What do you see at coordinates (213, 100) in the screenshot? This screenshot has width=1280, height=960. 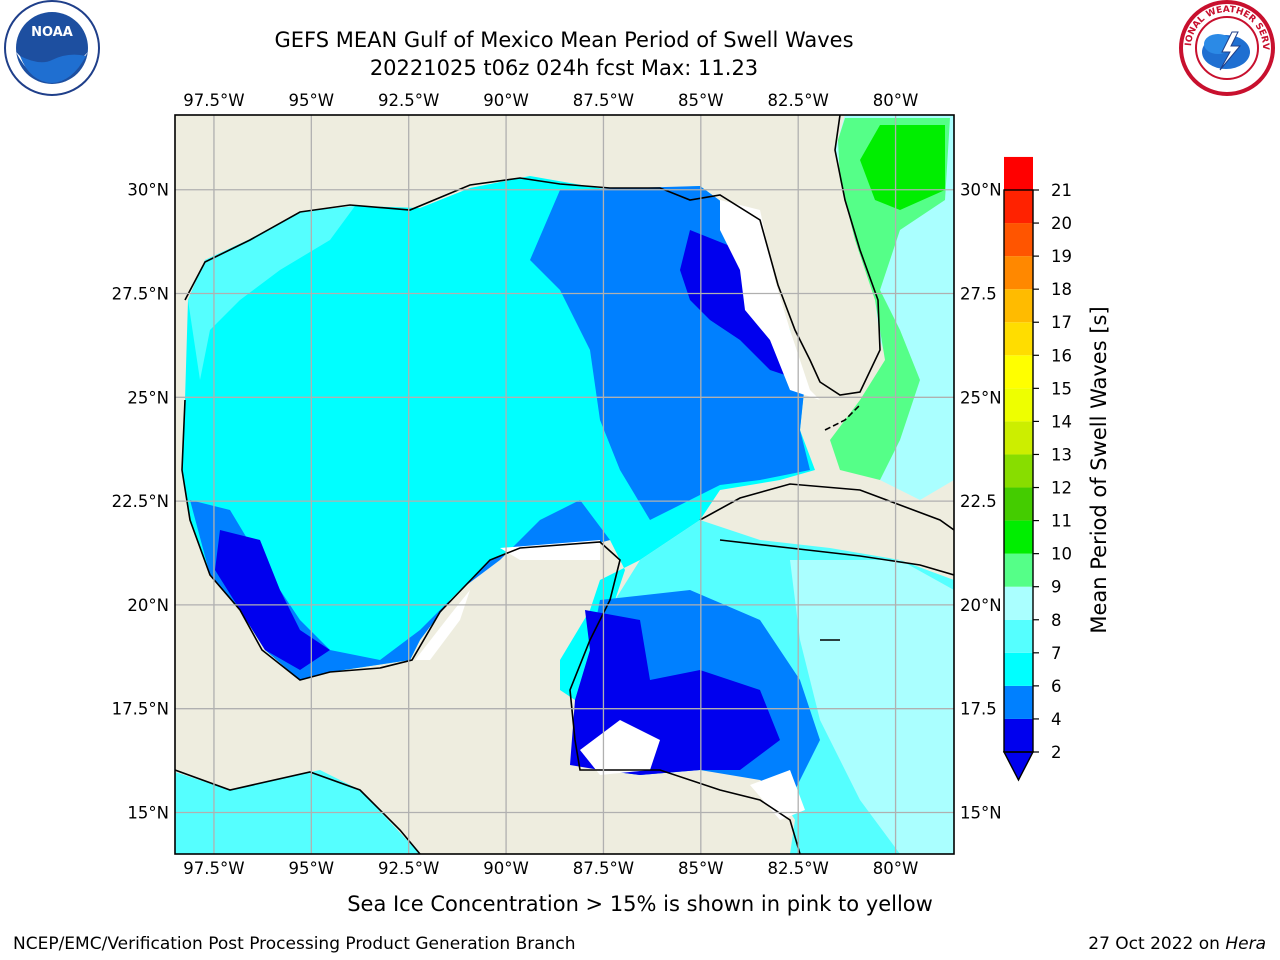 I see `lon-tick-top: 97.5°W` at bounding box center [213, 100].